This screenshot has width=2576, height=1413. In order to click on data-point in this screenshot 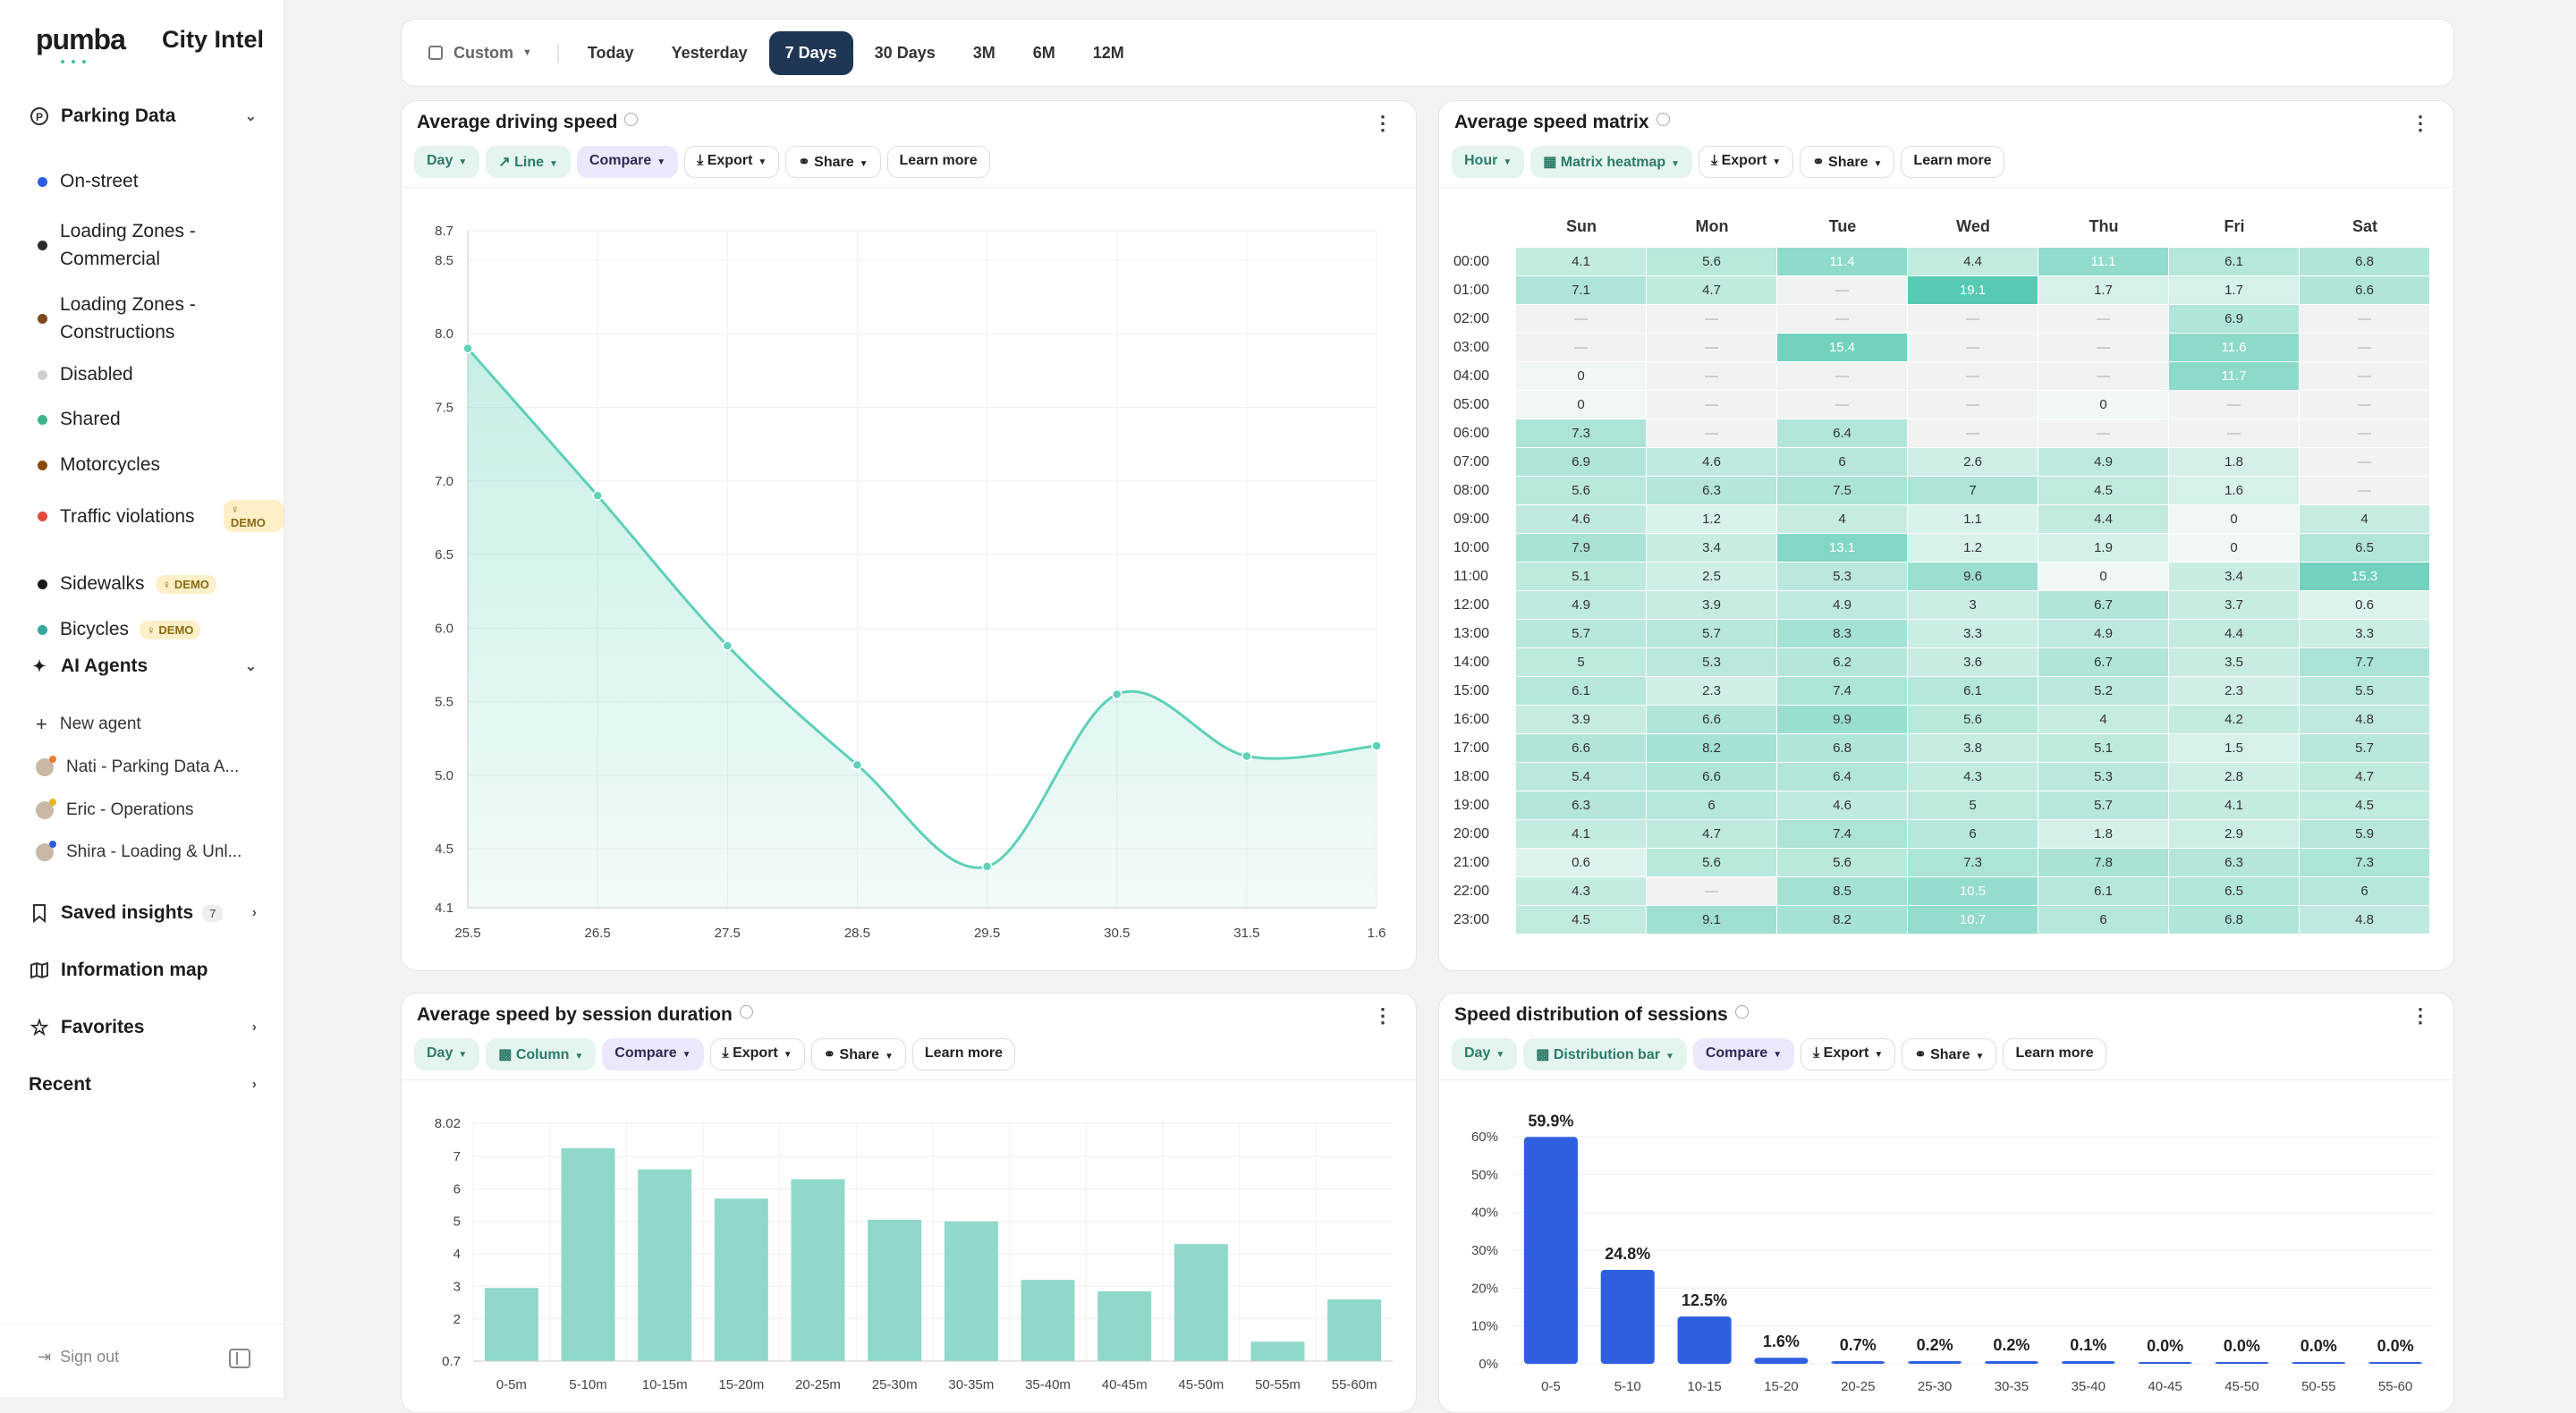, I will do `click(857, 765)`.